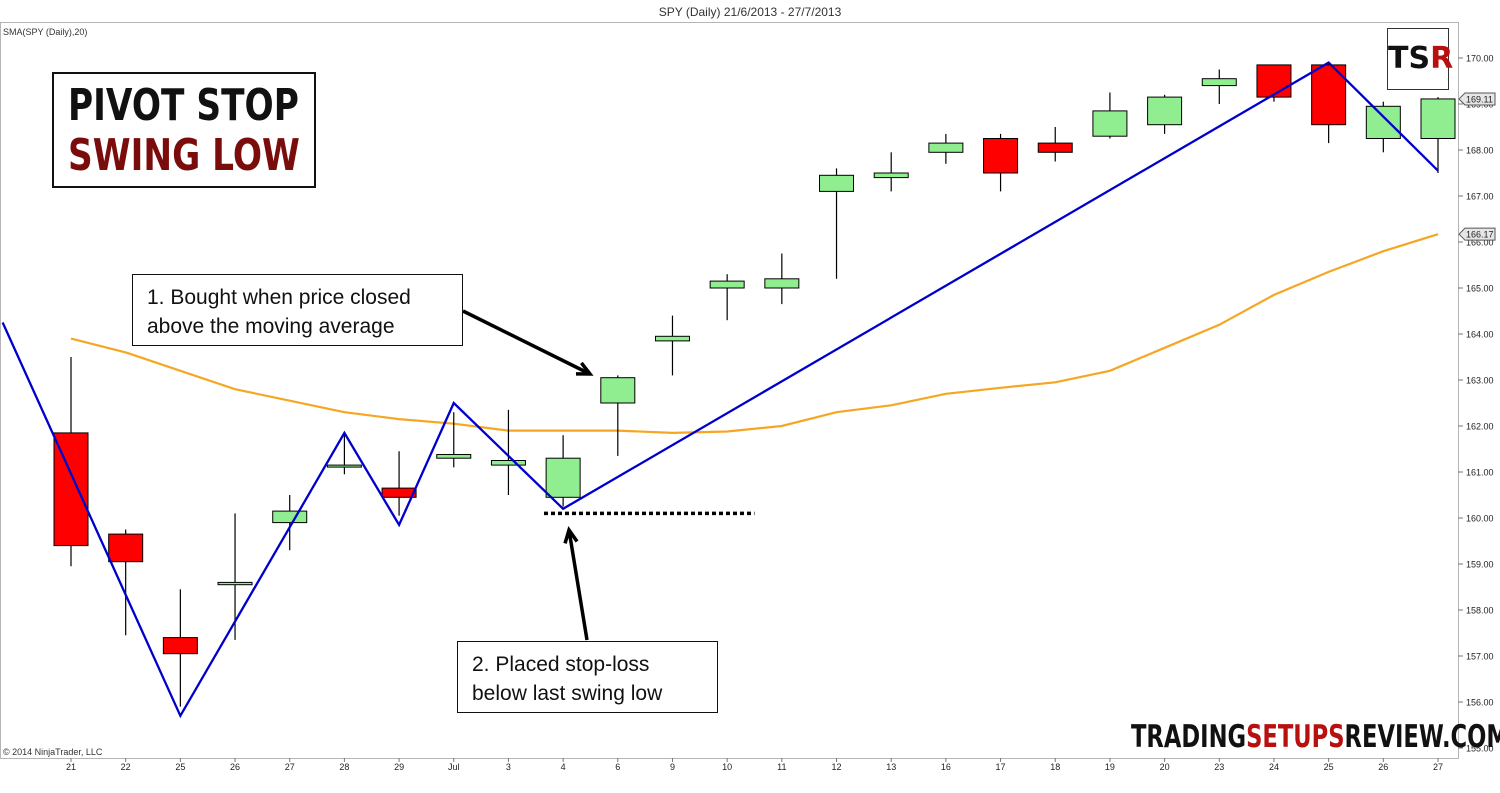  I want to click on price-marker-label: 166.17, so click(1480, 235).